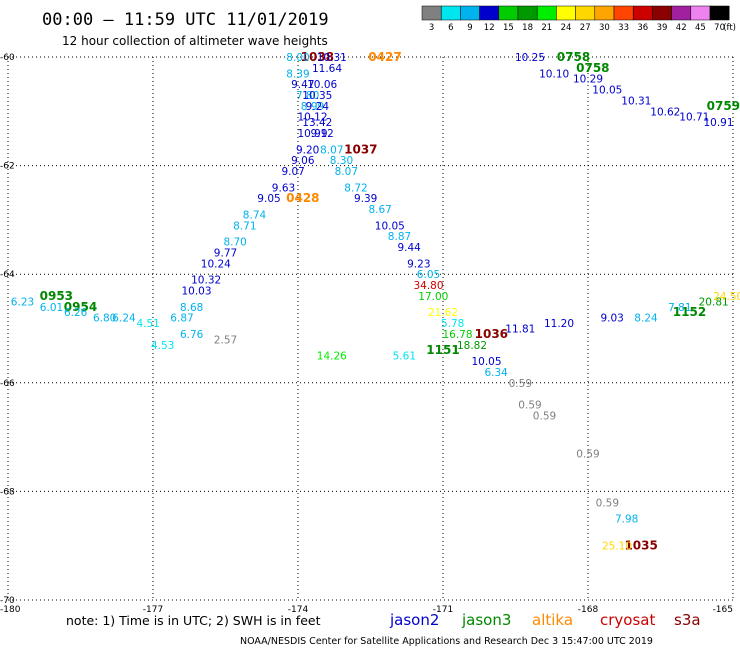 The height and width of the screenshot is (650, 740). Describe the element at coordinates (307, 150) in the screenshot. I see `wave-height-label: 9.20` at that location.